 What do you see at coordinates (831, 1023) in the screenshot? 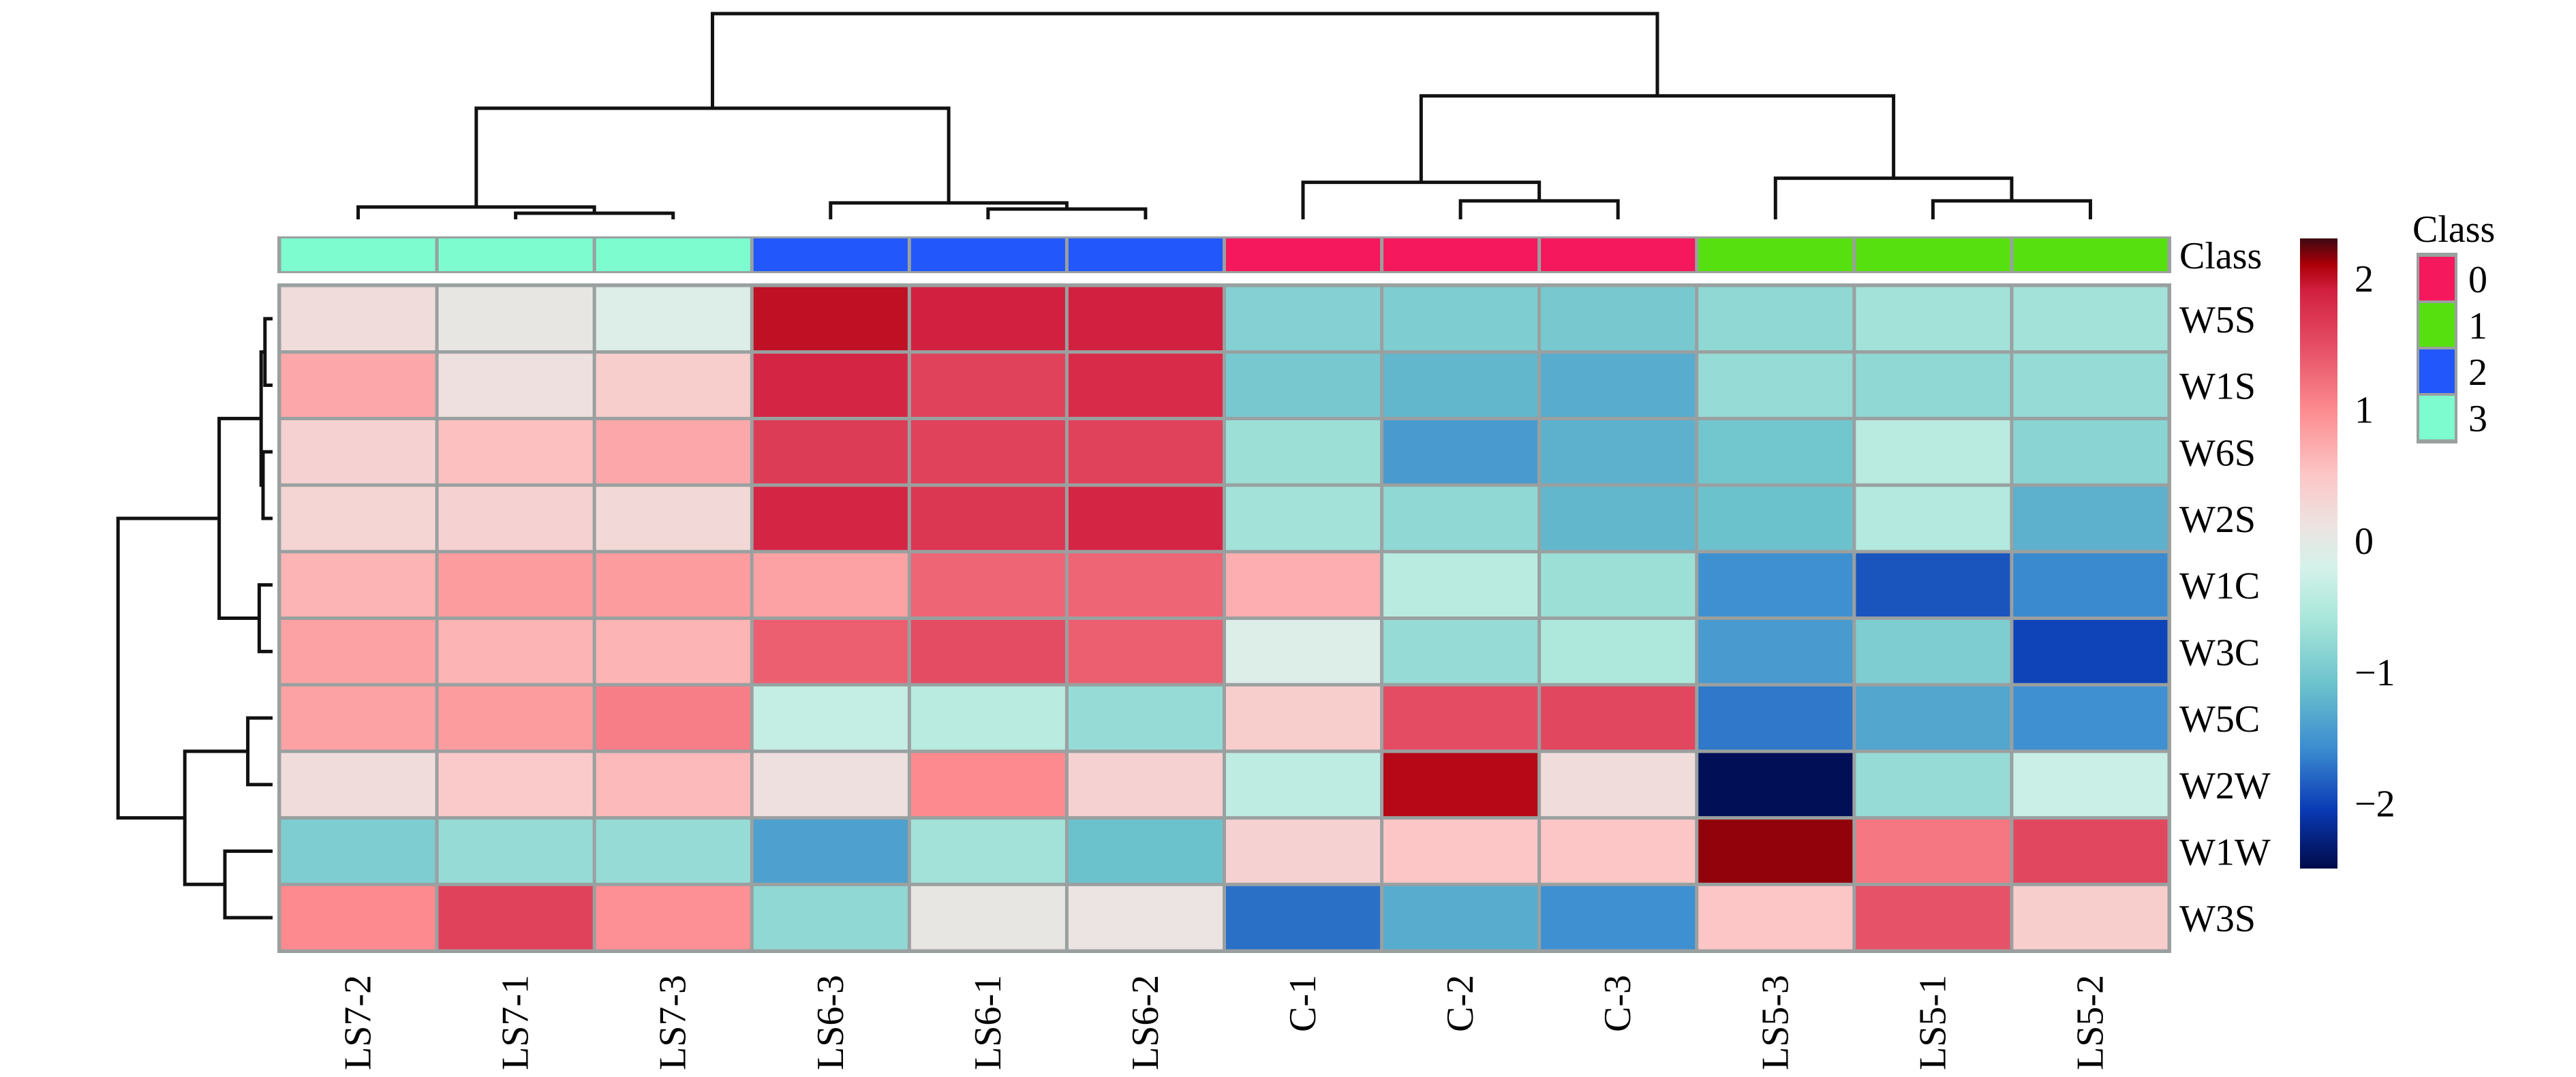
I see `column-label: LS6-3` at bounding box center [831, 1023].